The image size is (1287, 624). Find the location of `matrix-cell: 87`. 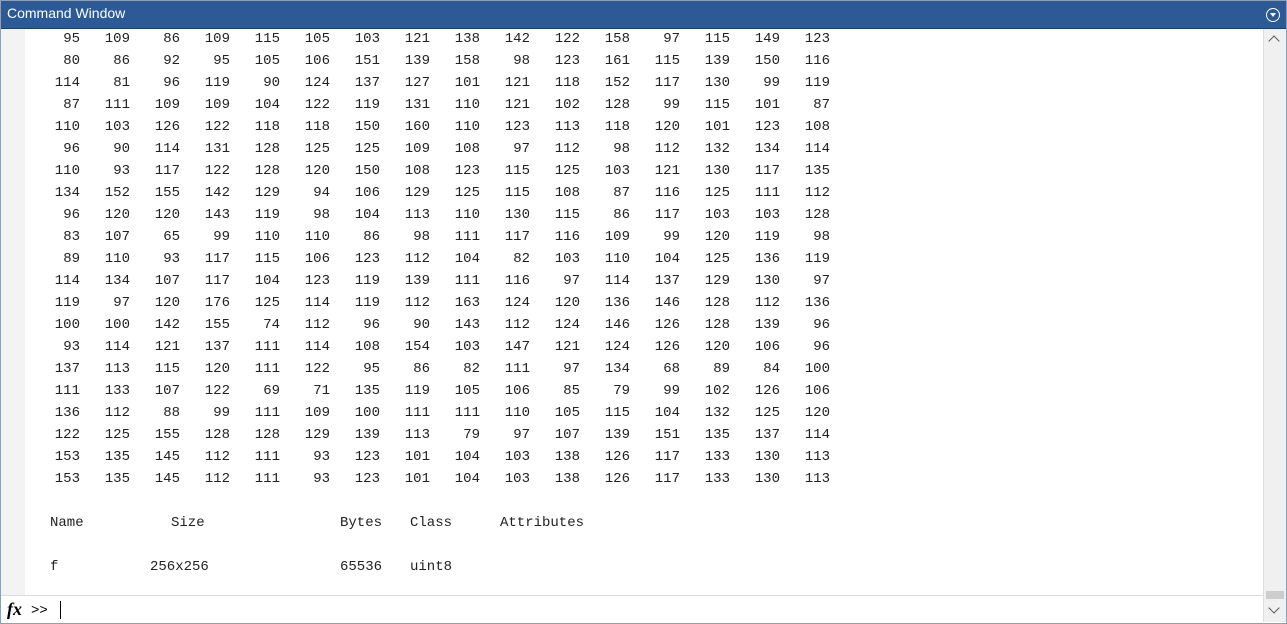

matrix-cell: 87 is located at coordinates (821, 105).